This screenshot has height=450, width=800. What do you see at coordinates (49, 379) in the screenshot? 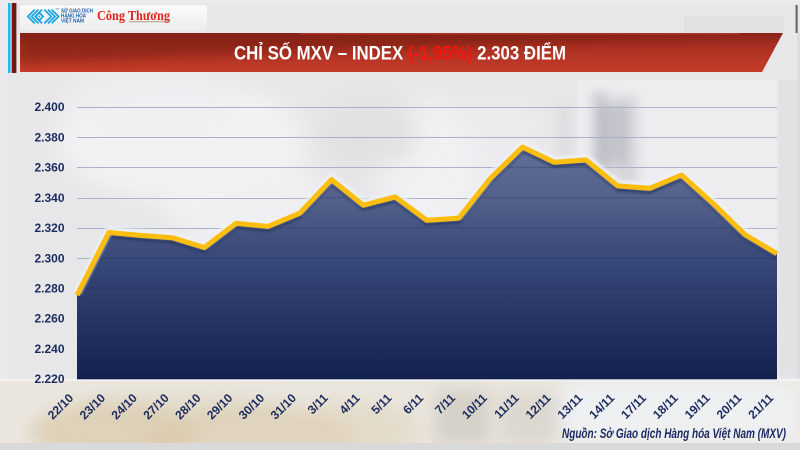
I see `svg-text: 2.220` at bounding box center [49, 379].